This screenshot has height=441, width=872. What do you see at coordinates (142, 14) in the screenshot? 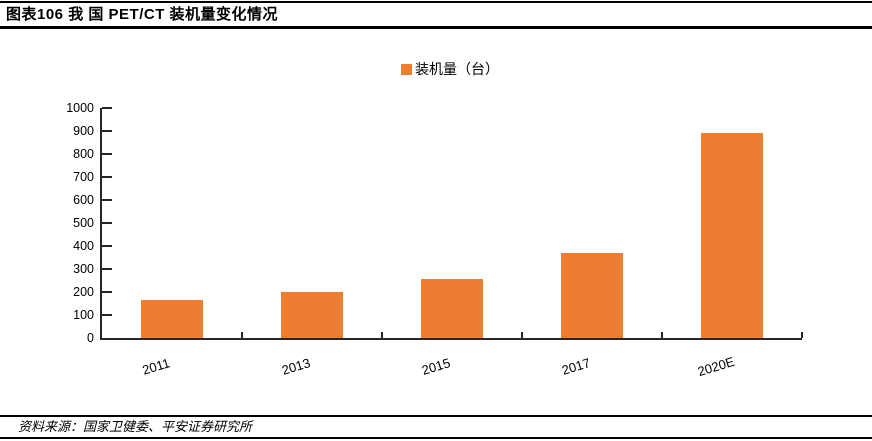
I see `chart-title: 图表106 我 国 PET/CT 装机量变化情况` at bounding box center [142, 14].